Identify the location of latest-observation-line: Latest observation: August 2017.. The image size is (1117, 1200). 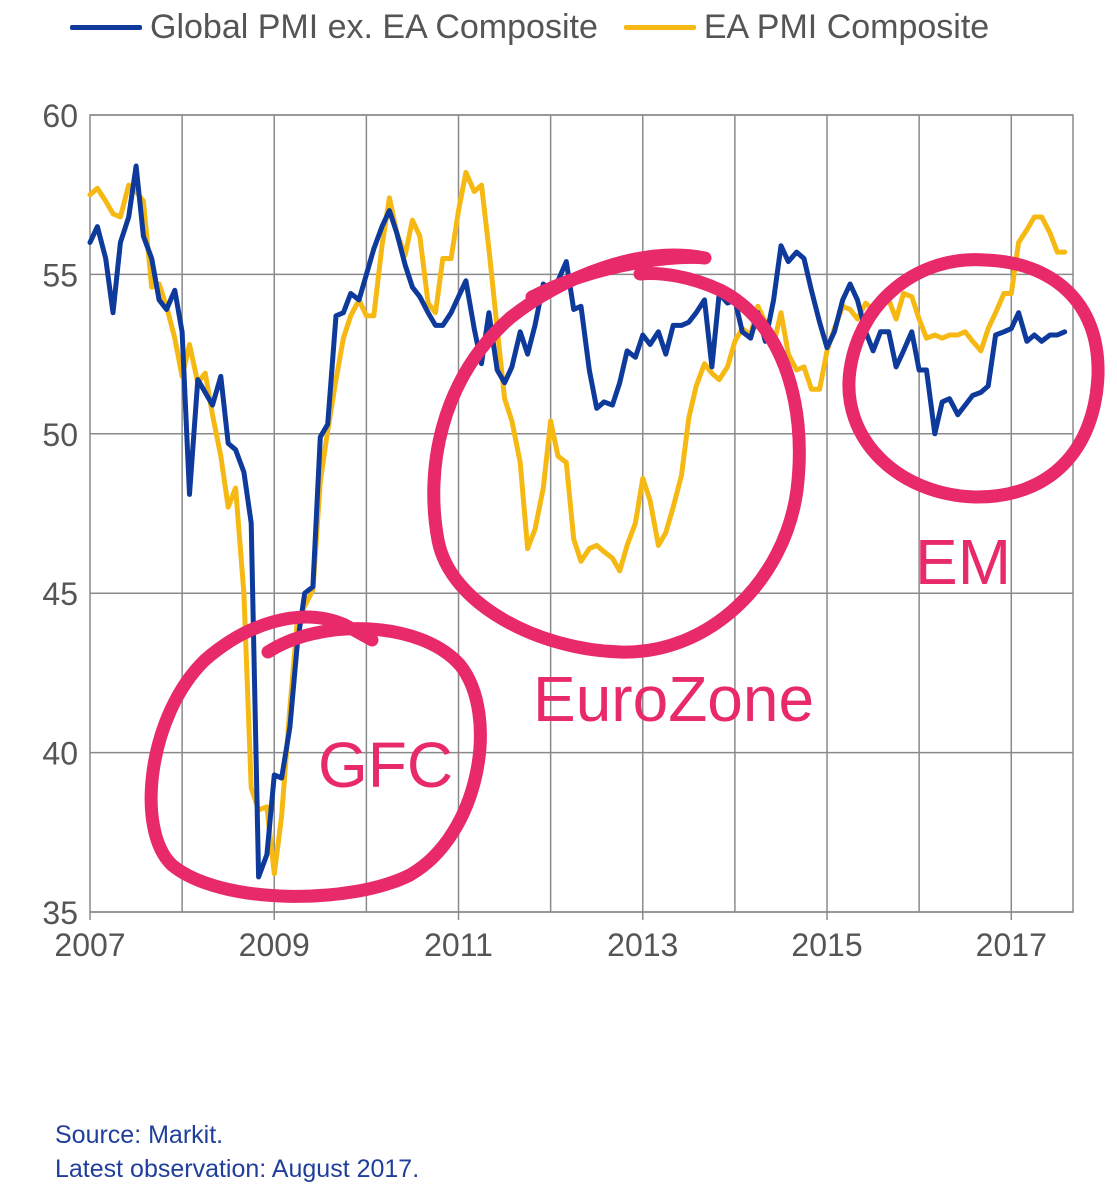
(237, 1169).